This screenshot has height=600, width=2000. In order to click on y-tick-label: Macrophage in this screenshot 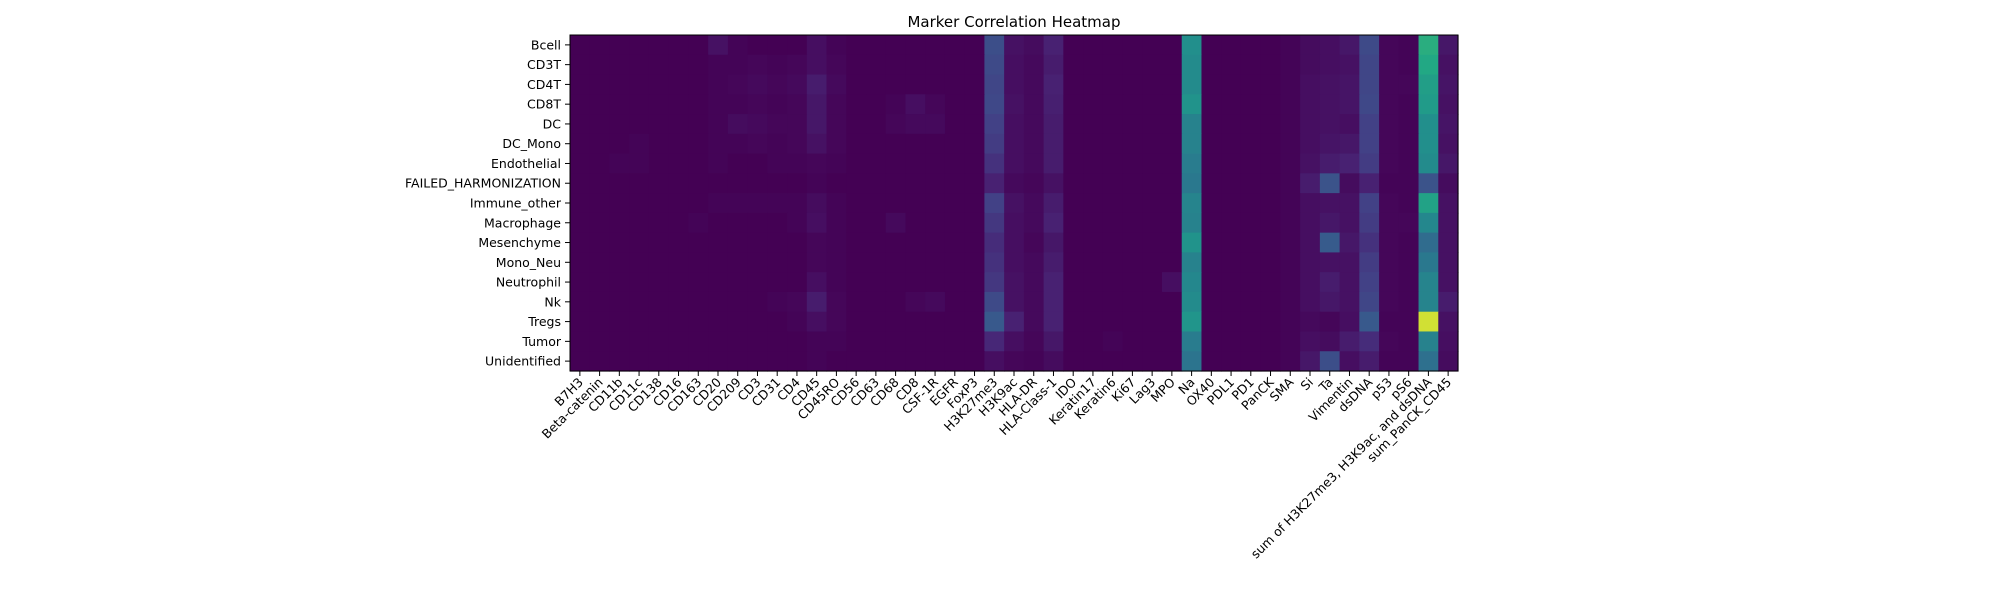, I will do `click(522, 222)`.